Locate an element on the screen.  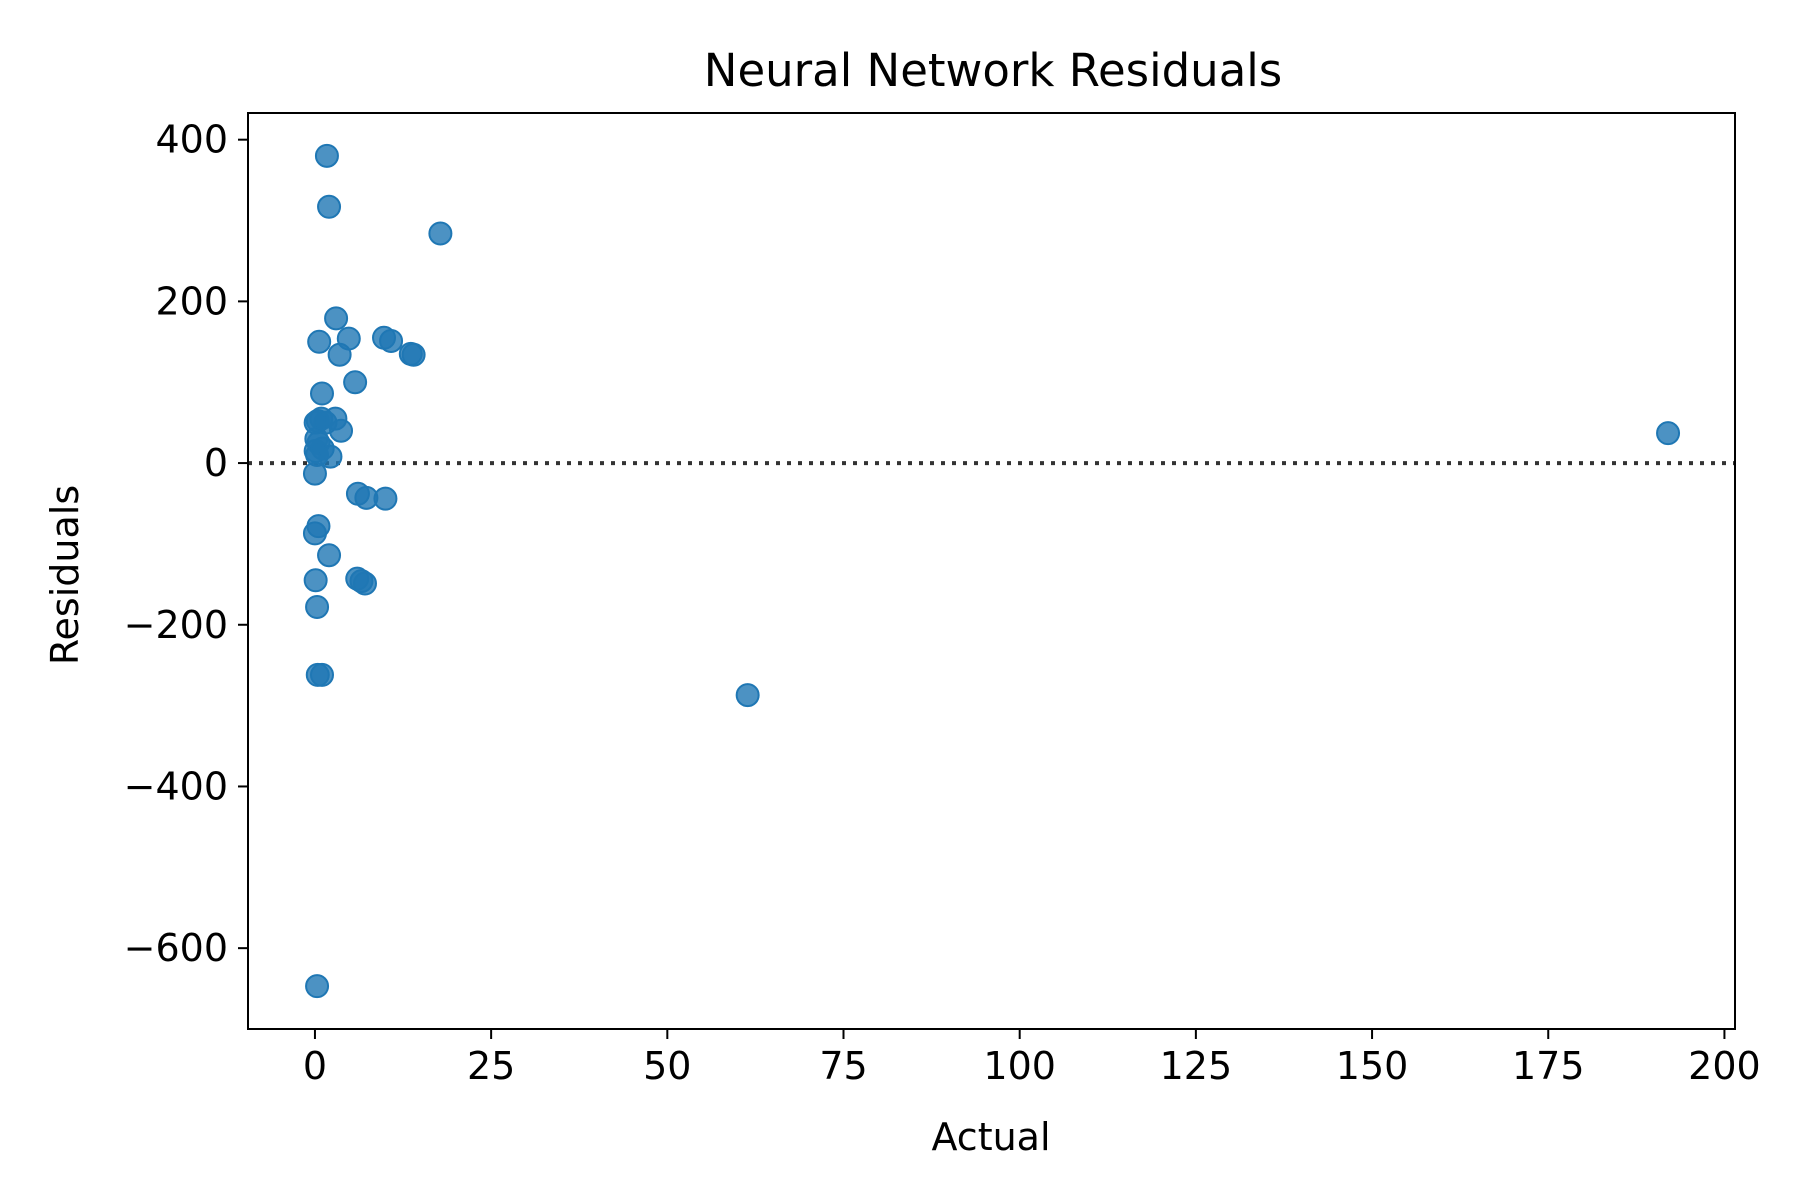
y-tick-label: −400 is located at coordinates (176, 786).